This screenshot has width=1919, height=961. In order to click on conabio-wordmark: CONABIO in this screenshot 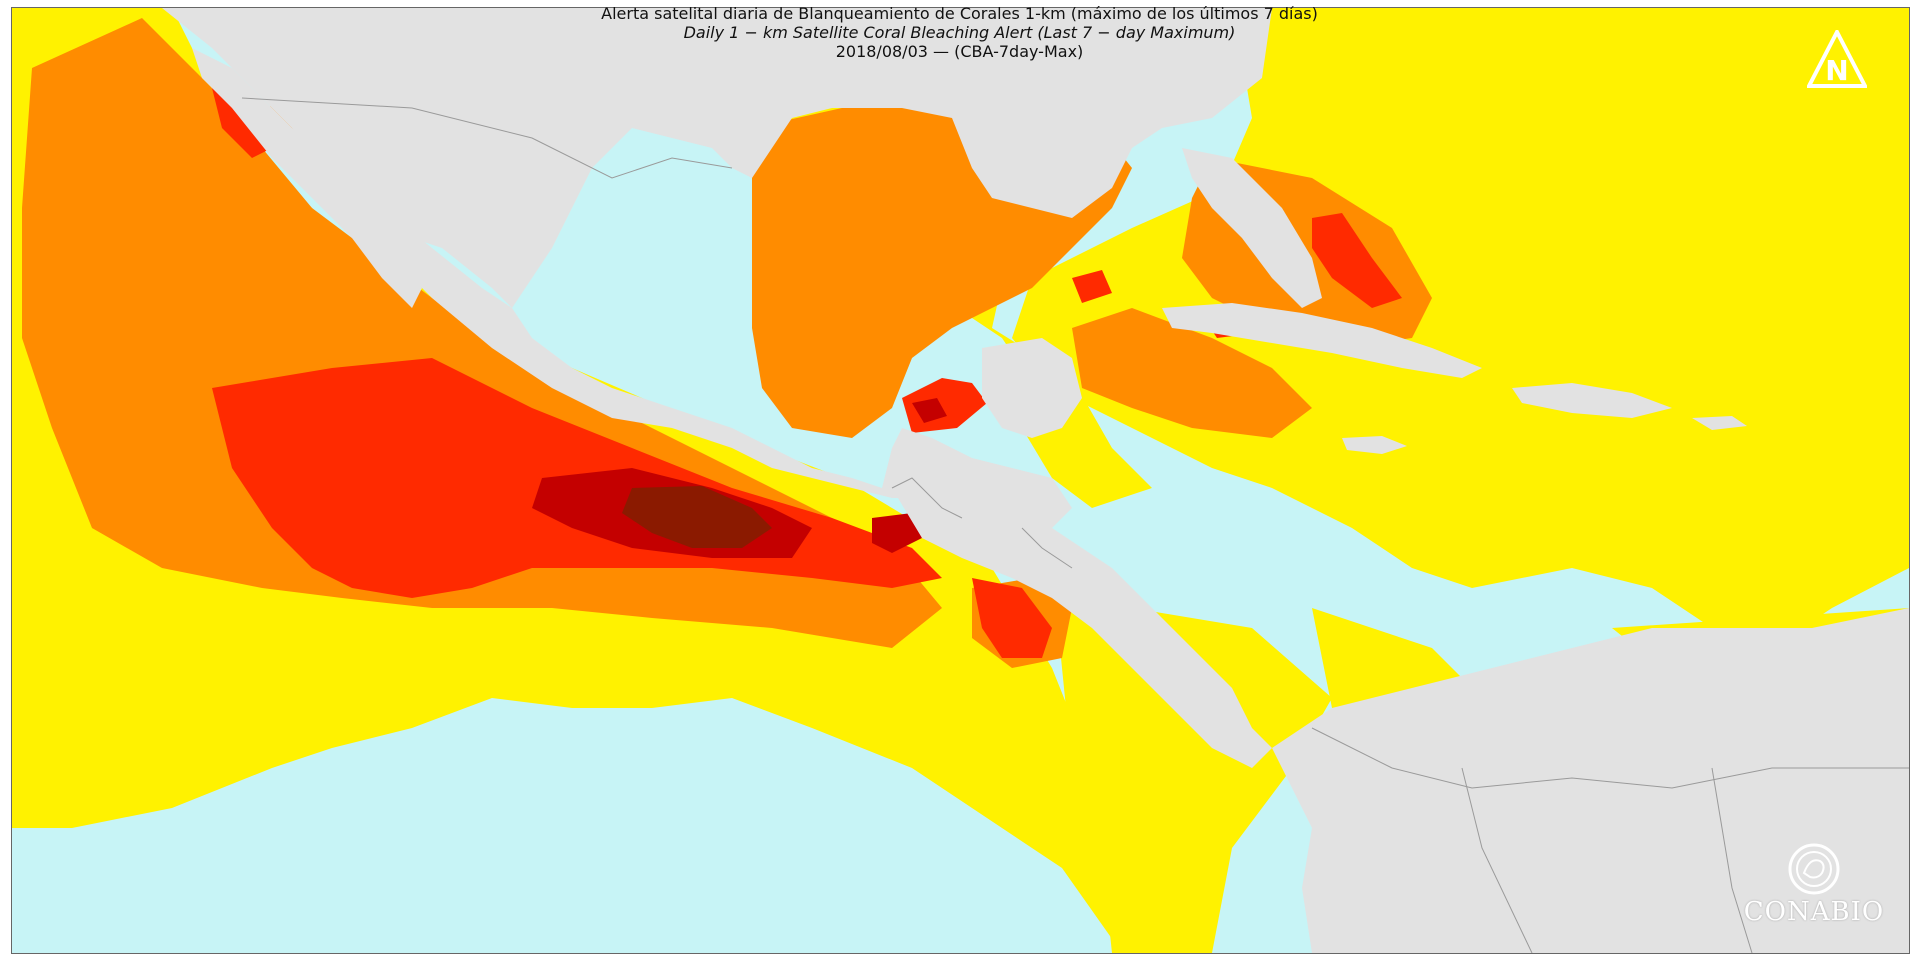, I will do `click(1814, 912)`.